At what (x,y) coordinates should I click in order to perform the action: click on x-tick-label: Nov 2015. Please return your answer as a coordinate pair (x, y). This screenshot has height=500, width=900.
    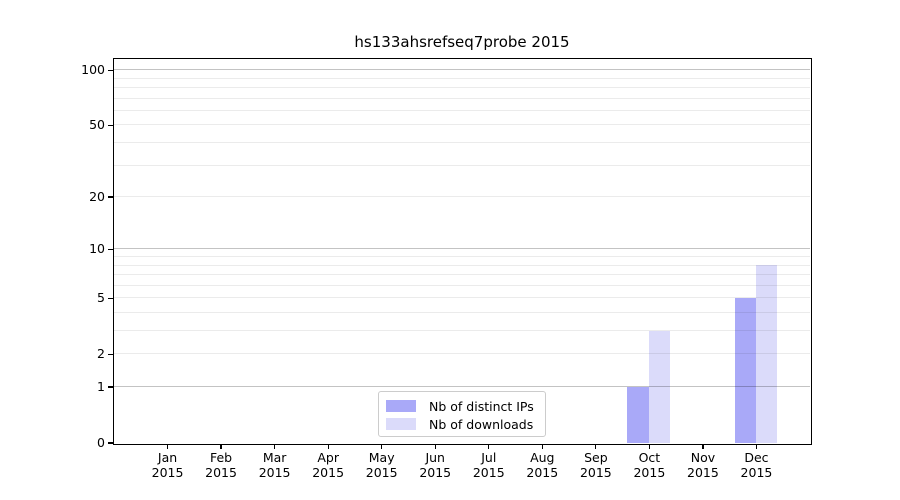
    Looking at the image, I should click on (703, 465).